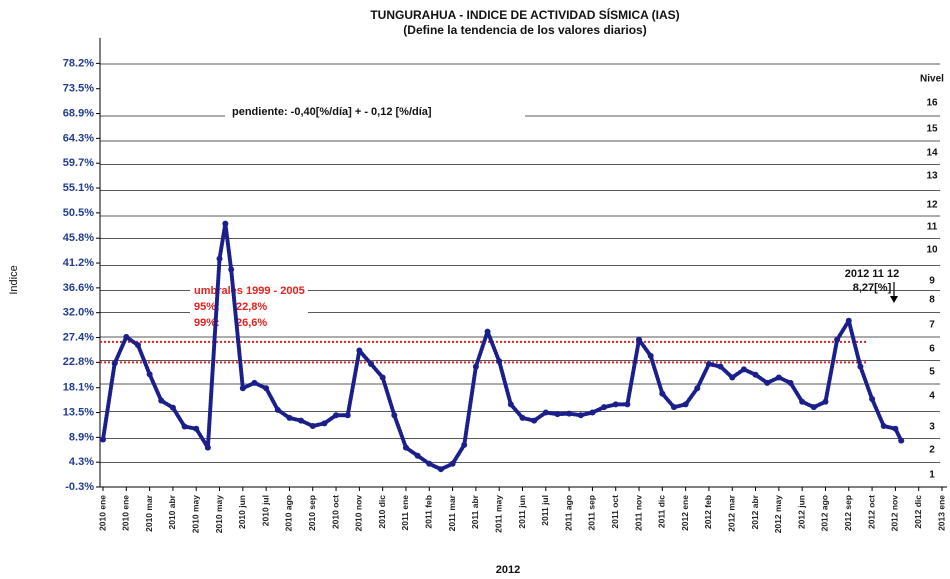 Image resolution: width=950 pixels, height=579 pixels. Describe the element at coordinates (662, 511) in the screenshot. I see `x-tick-label: 2011 dic` at that location.